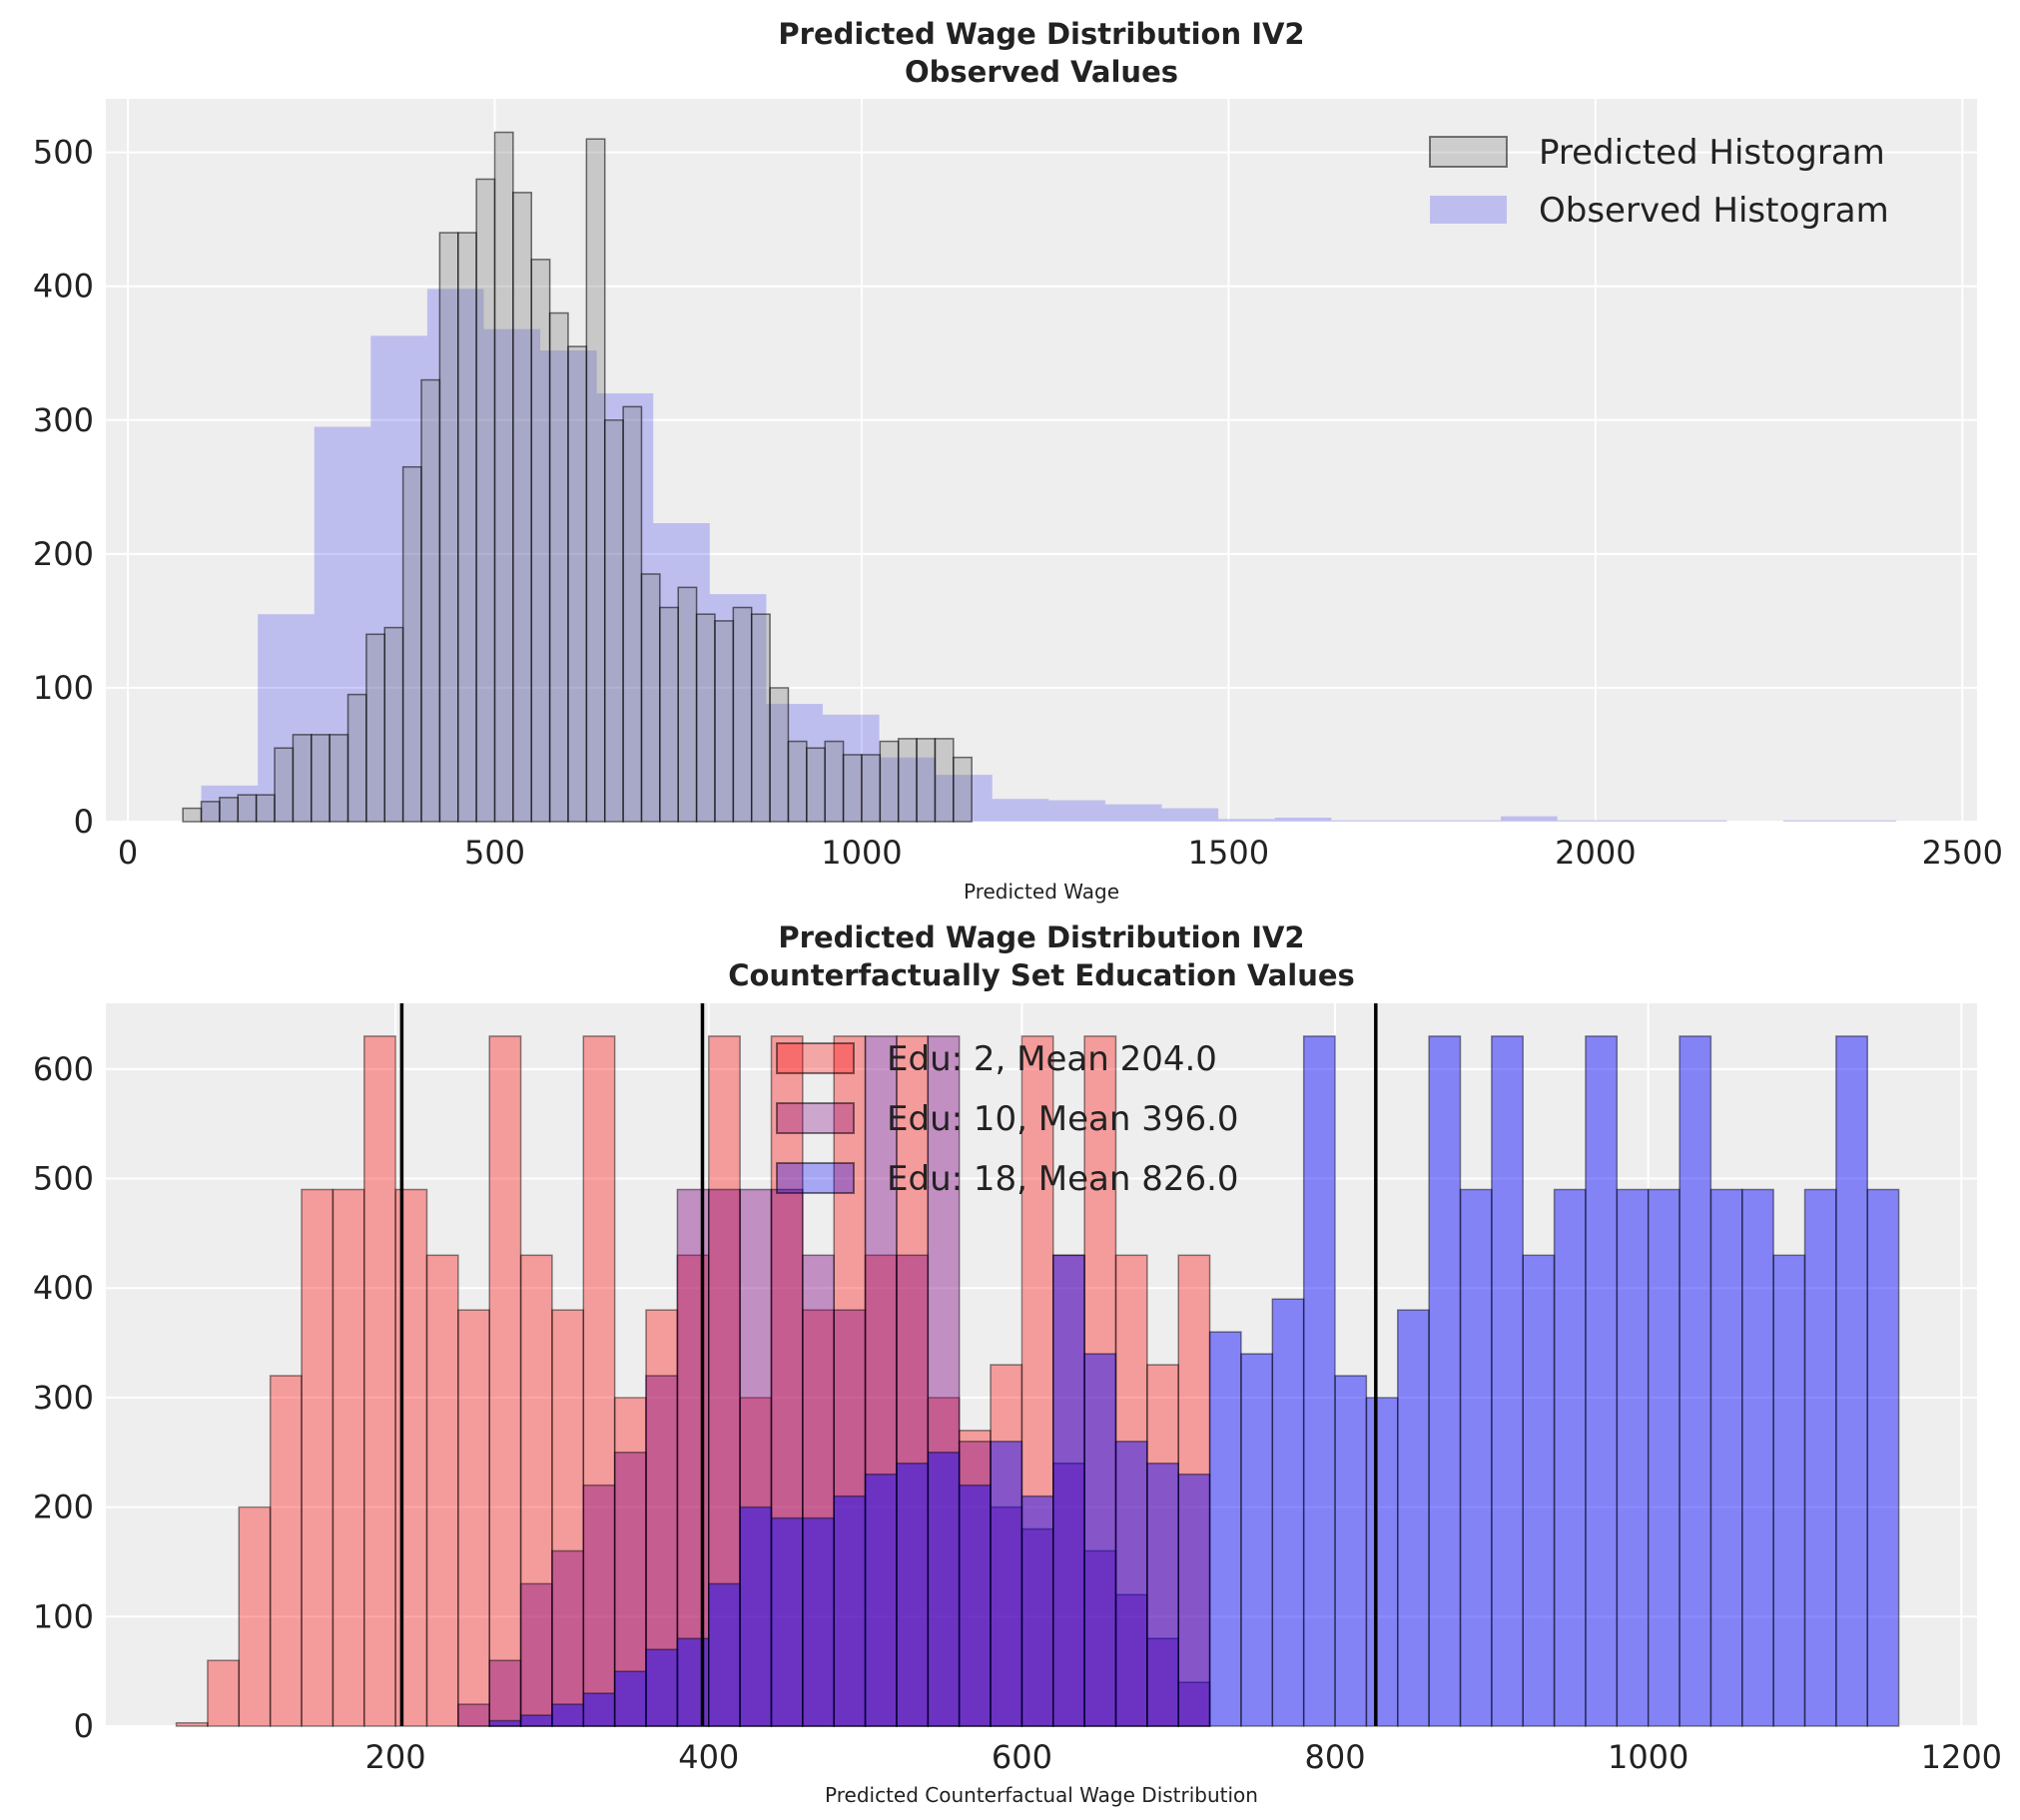 This screenshot has width=2020, height=1820. I want to click on y-tick-label: 400, so click(64, 1288).